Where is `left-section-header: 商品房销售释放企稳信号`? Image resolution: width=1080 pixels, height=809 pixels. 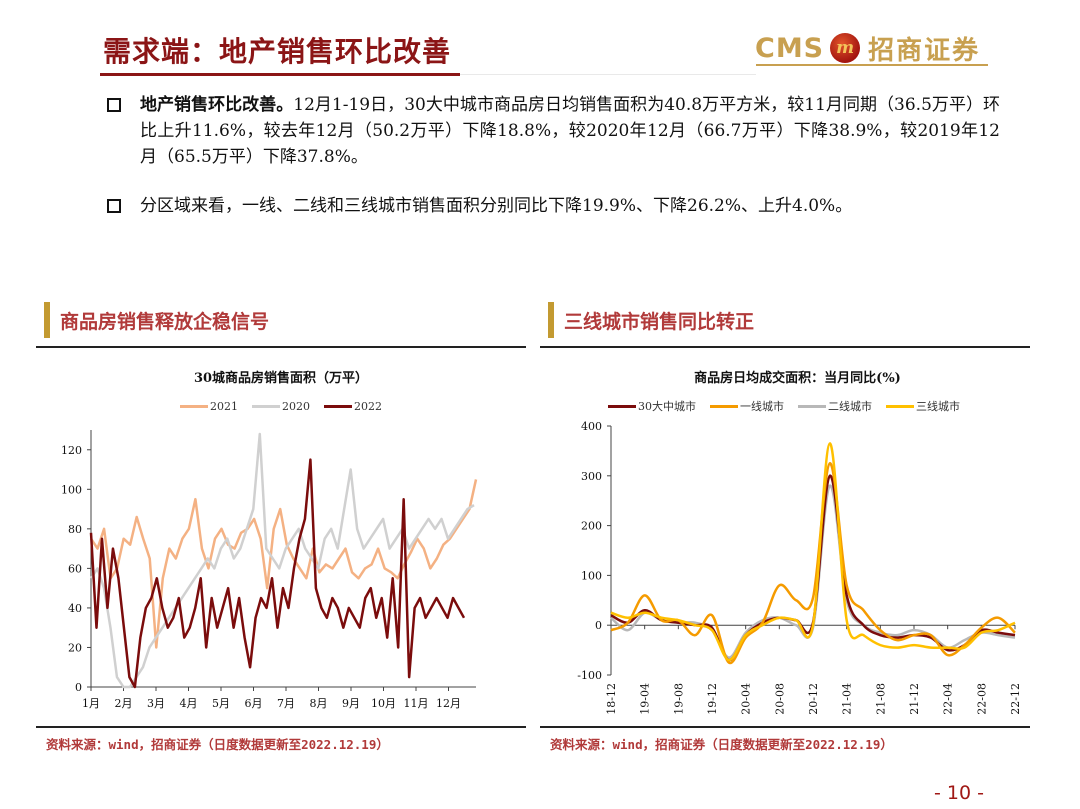
left-section-header: 商品房销售释放企稳信号 is located at coordinates (156, 320).